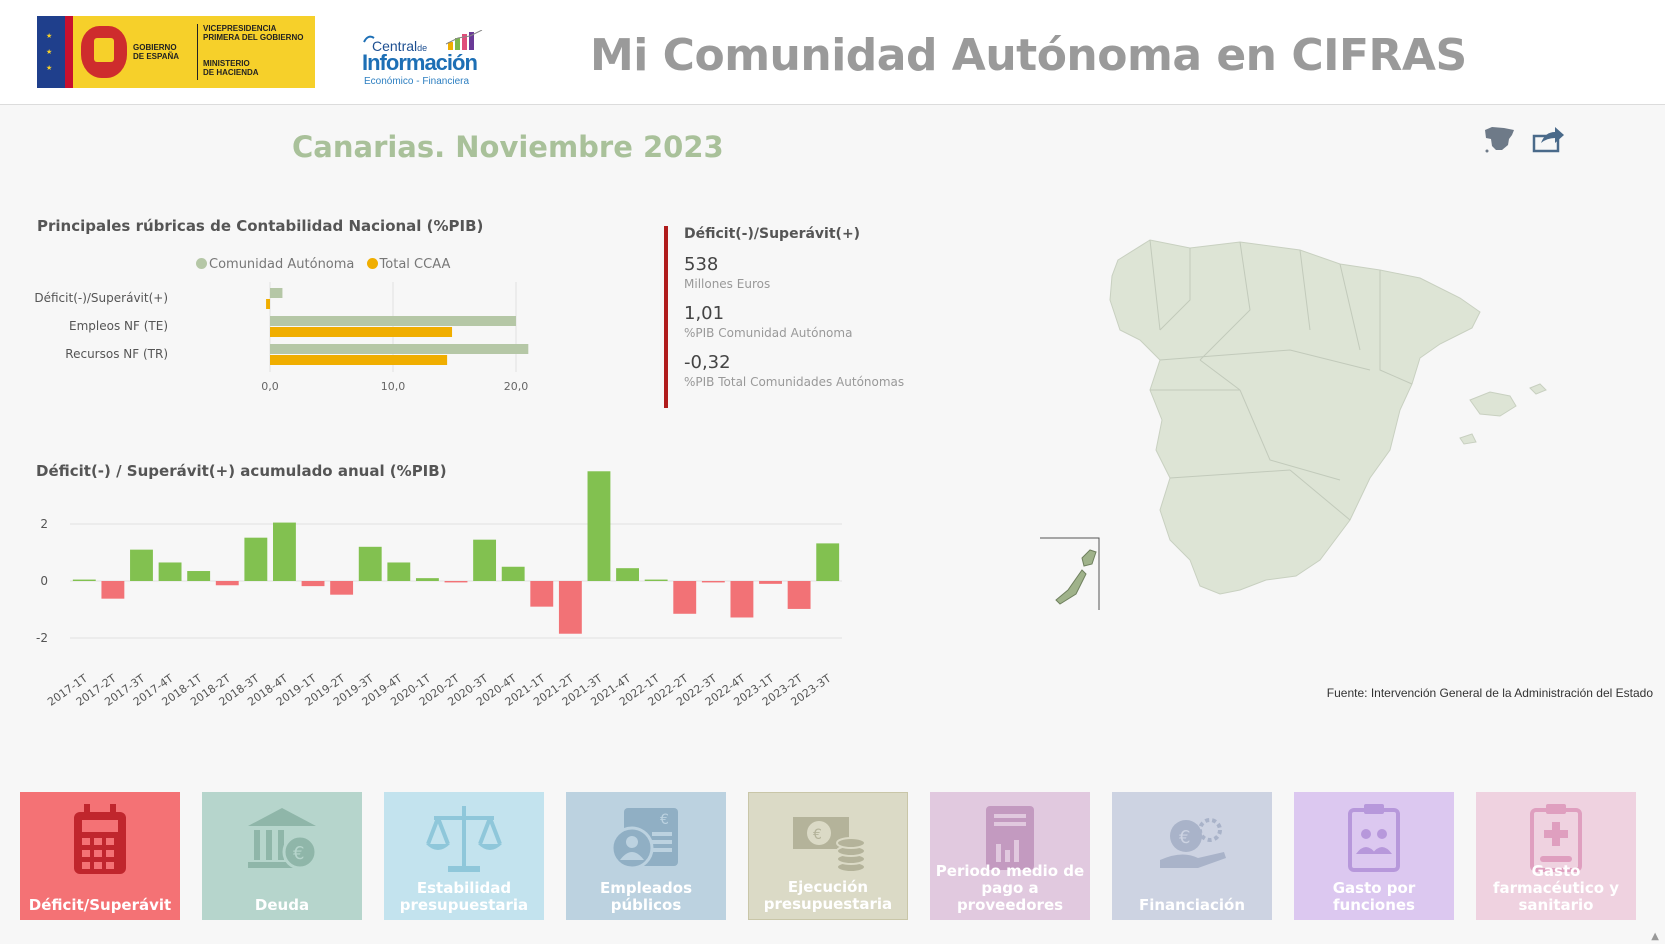 The width and height of the screenshot is (1665, 944). I want to click on tile-periodo-medio-pago: Periodo medio de pago a proveedores, so click(1010, 856).